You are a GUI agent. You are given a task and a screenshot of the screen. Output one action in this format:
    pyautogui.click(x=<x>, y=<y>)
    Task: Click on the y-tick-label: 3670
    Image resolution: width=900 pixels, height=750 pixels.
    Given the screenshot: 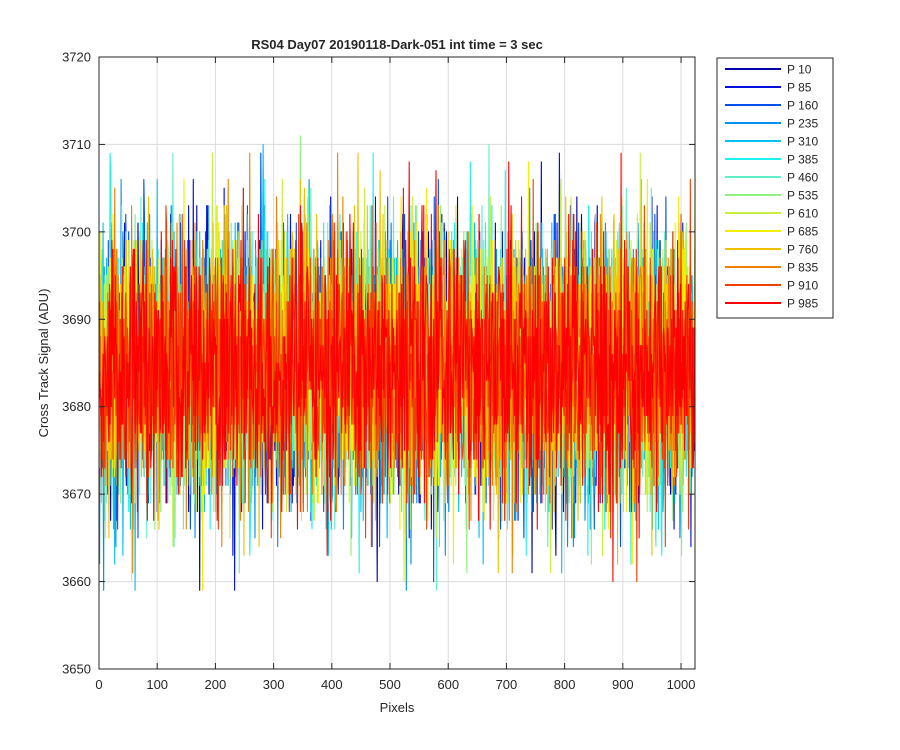 What is the action you would take?
    pyautogui.click(x=76, y=494)
    